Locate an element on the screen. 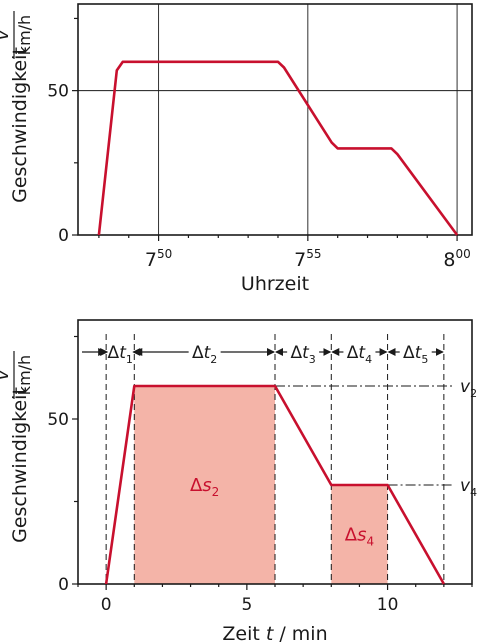  chart2-x-axis-label-symbol: t is located at coordinates (270, 633).